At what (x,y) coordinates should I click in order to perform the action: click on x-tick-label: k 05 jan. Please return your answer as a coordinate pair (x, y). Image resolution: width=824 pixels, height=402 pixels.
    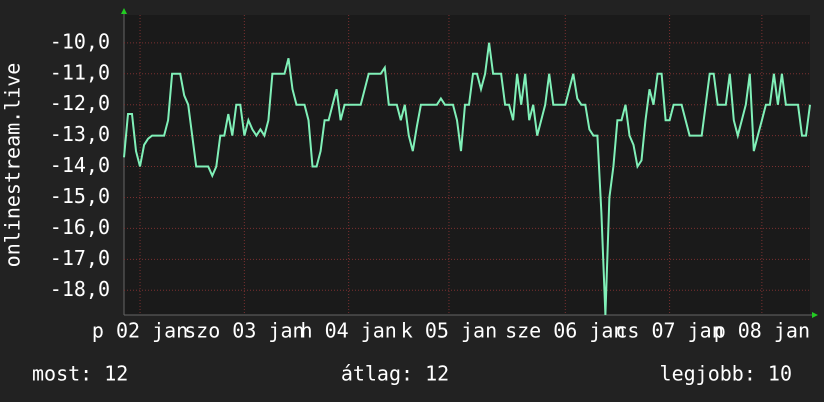
    Looking at the image, I should click on (449, 331).